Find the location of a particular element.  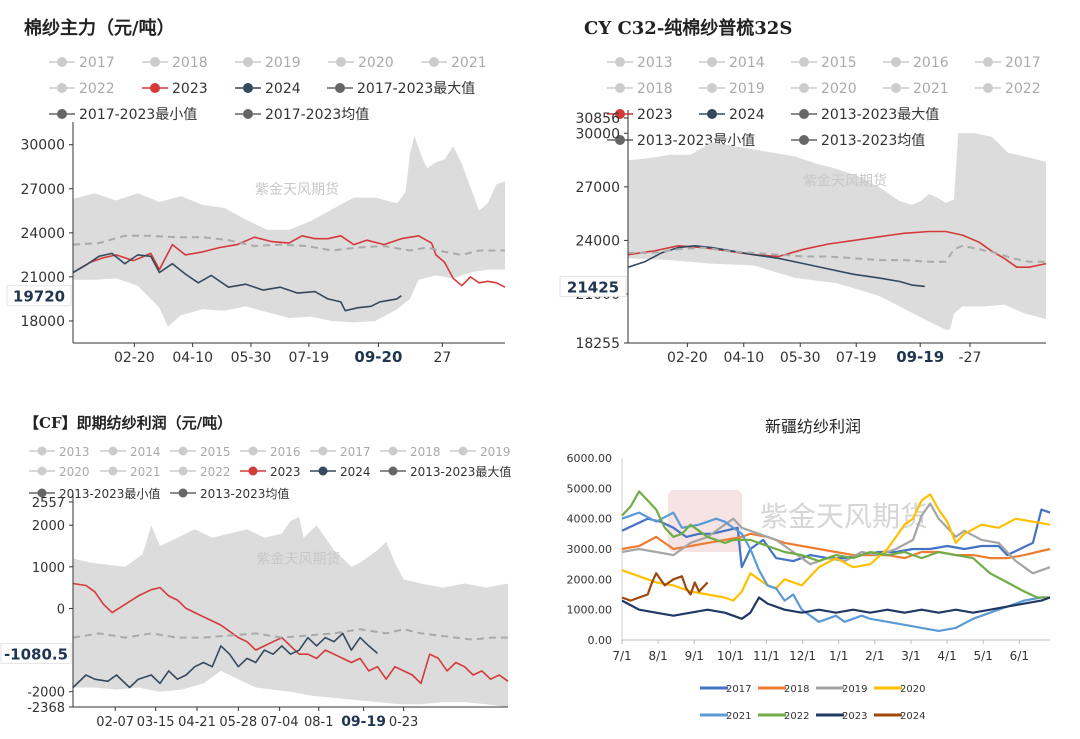

legend-label: 2013-2023最大值 is located at coordinates (880, 115).